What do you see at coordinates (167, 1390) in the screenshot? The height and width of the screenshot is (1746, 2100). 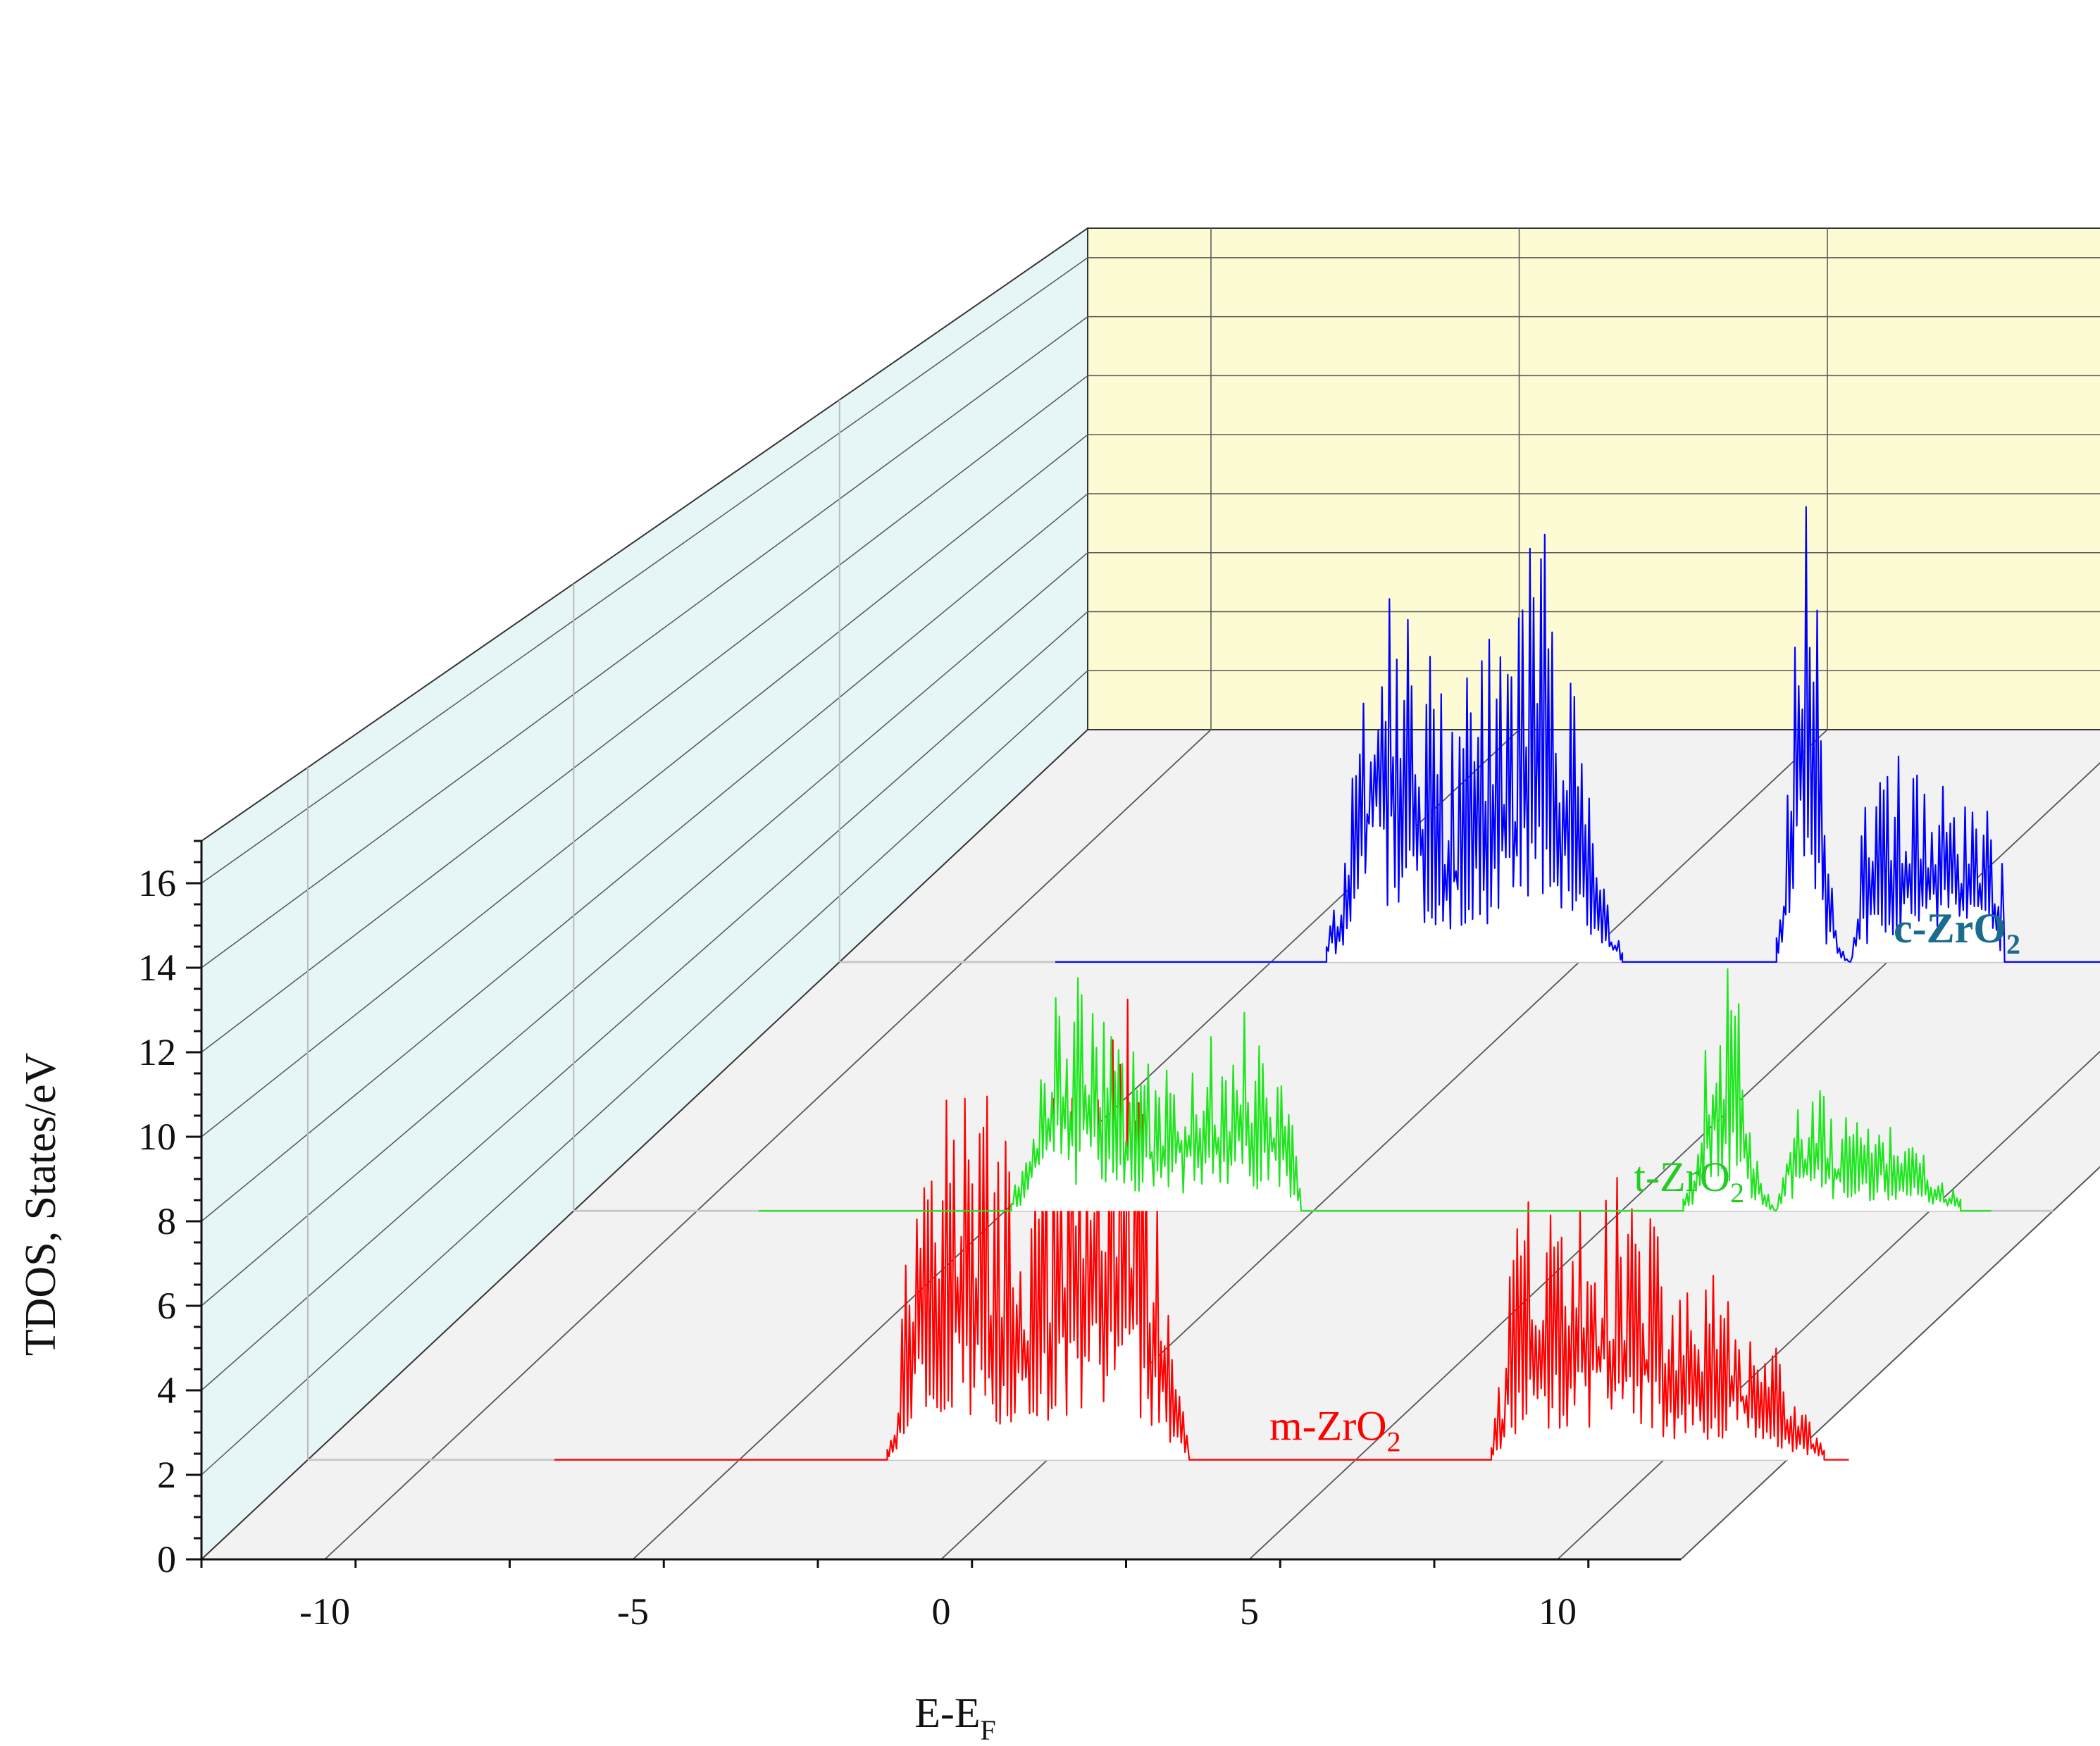 I see `y-tick-label: 4` at bounding box center [167, 1390].